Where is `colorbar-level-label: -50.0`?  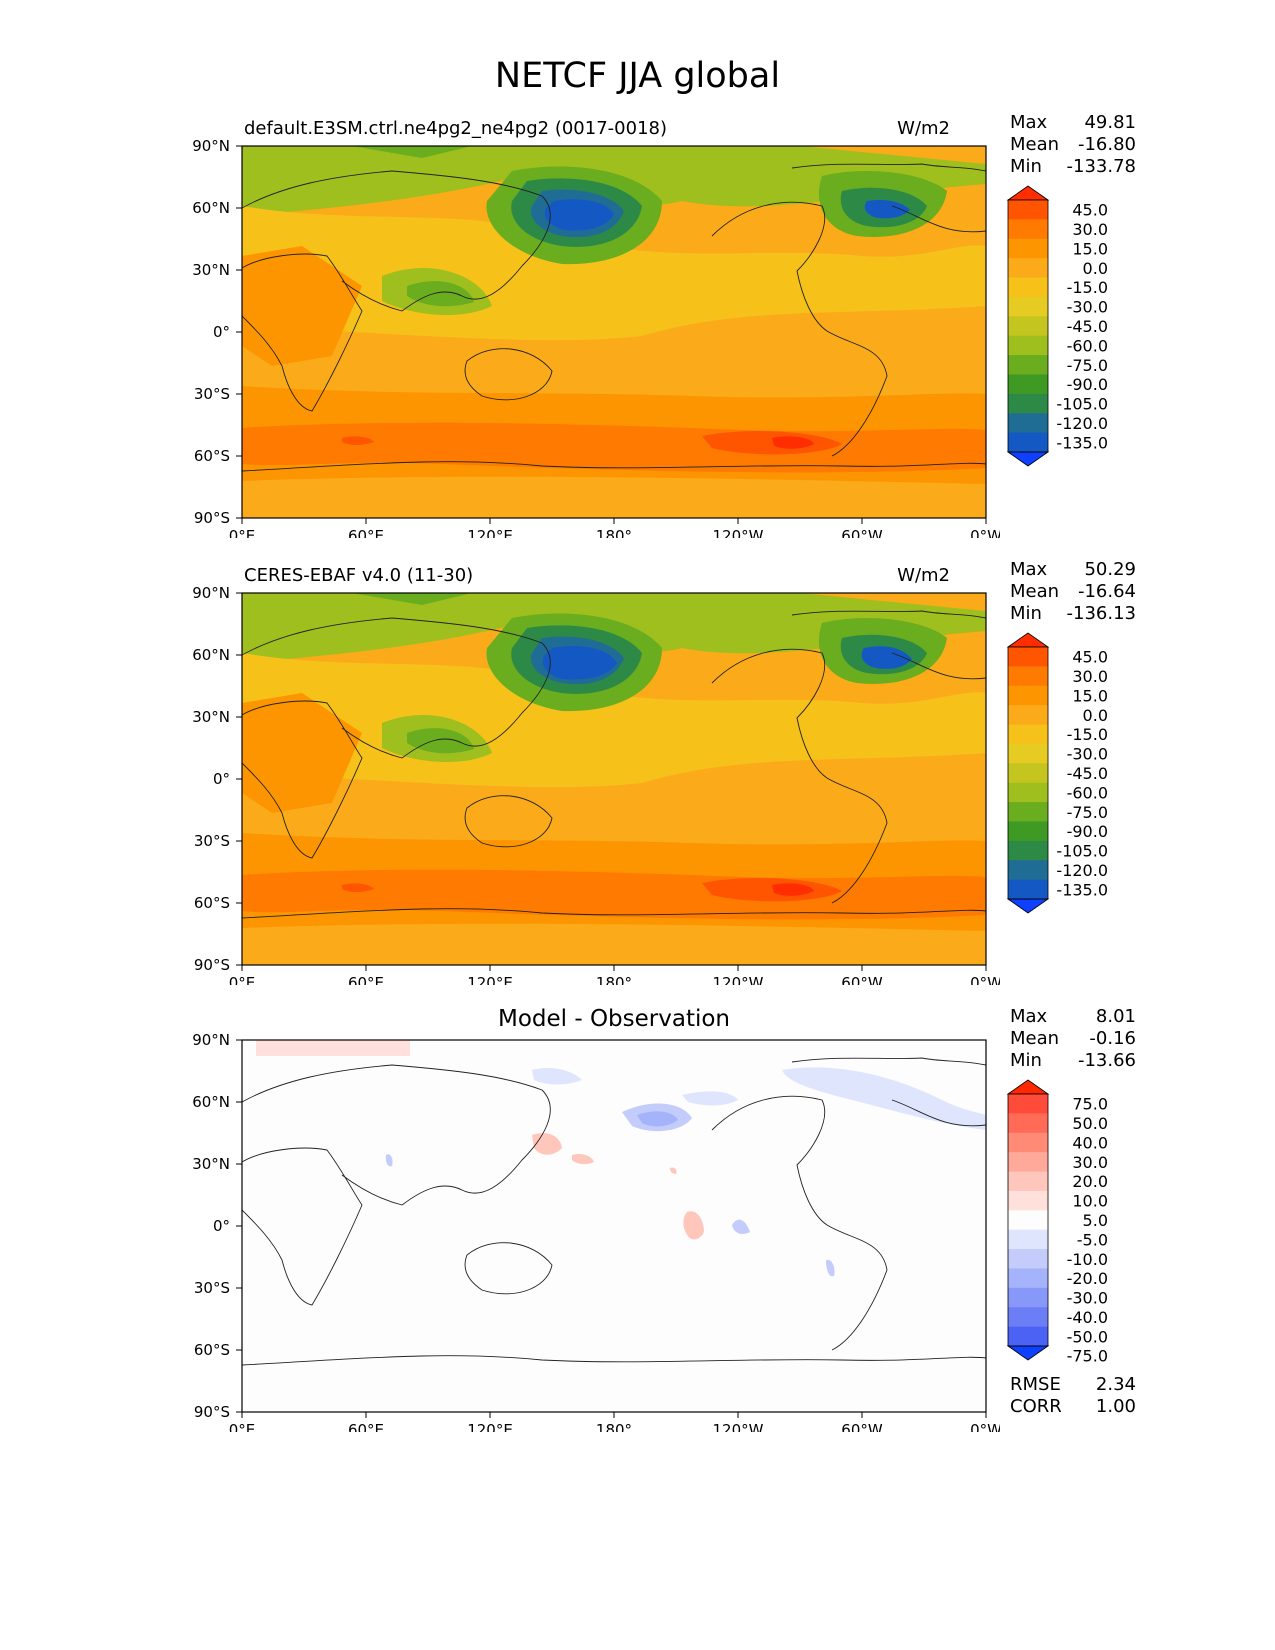
colorbar-level-label: -50.0 is located at coordinates (1087, 1336).